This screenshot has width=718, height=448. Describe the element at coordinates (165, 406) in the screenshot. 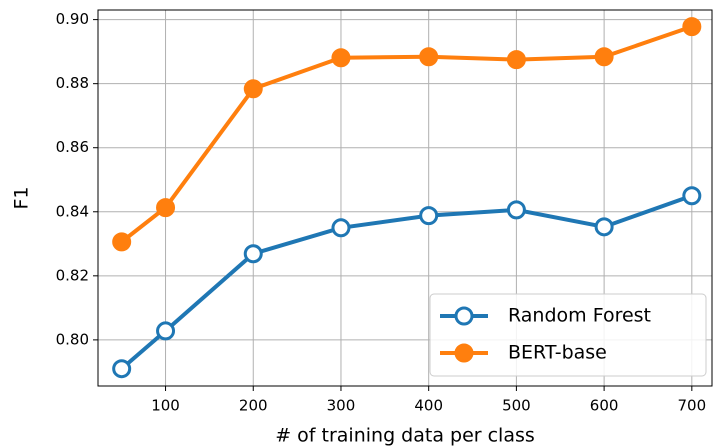

I see `x-tick-label: 100` at that location.